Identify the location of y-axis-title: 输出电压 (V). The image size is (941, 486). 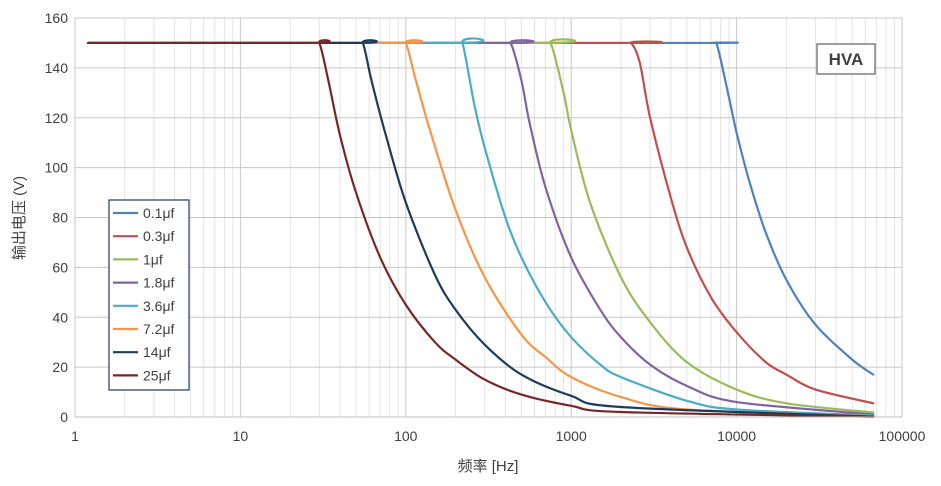
(19, 218).